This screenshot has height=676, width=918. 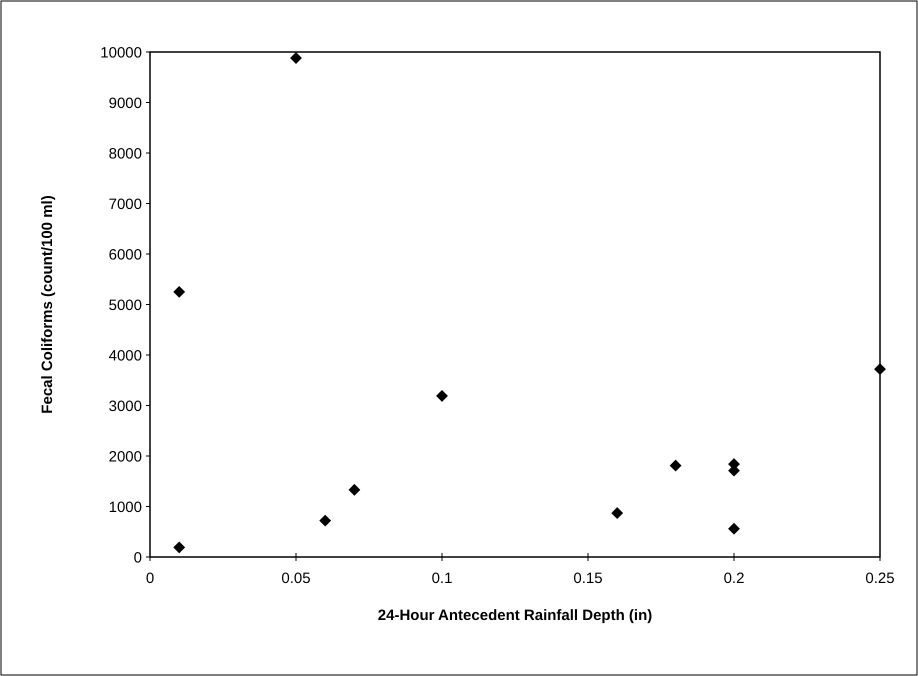 I want to click on x-tick-label: 0, so click(x=150, y=578).